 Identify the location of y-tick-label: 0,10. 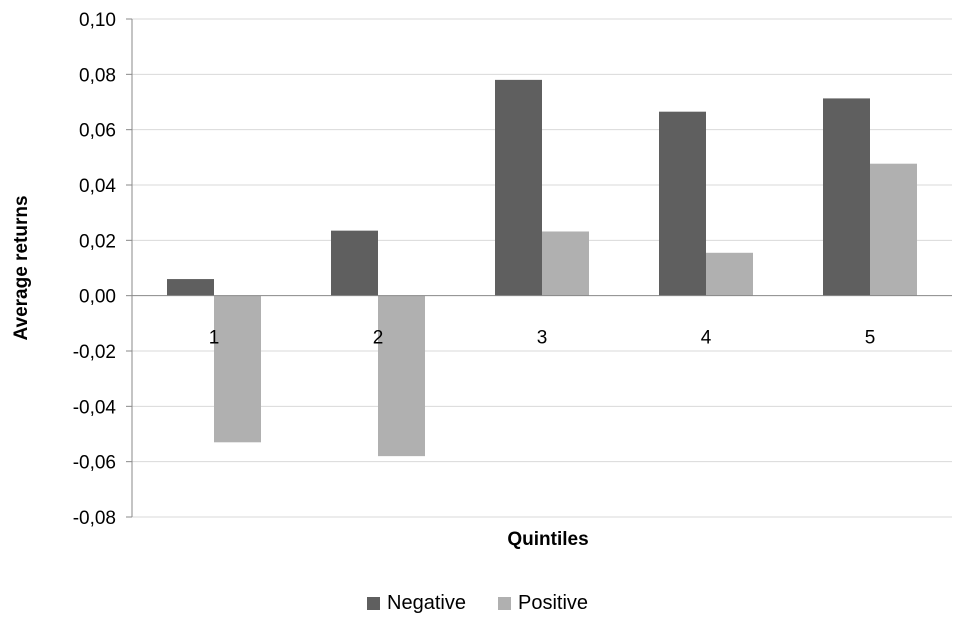
(97, 20).